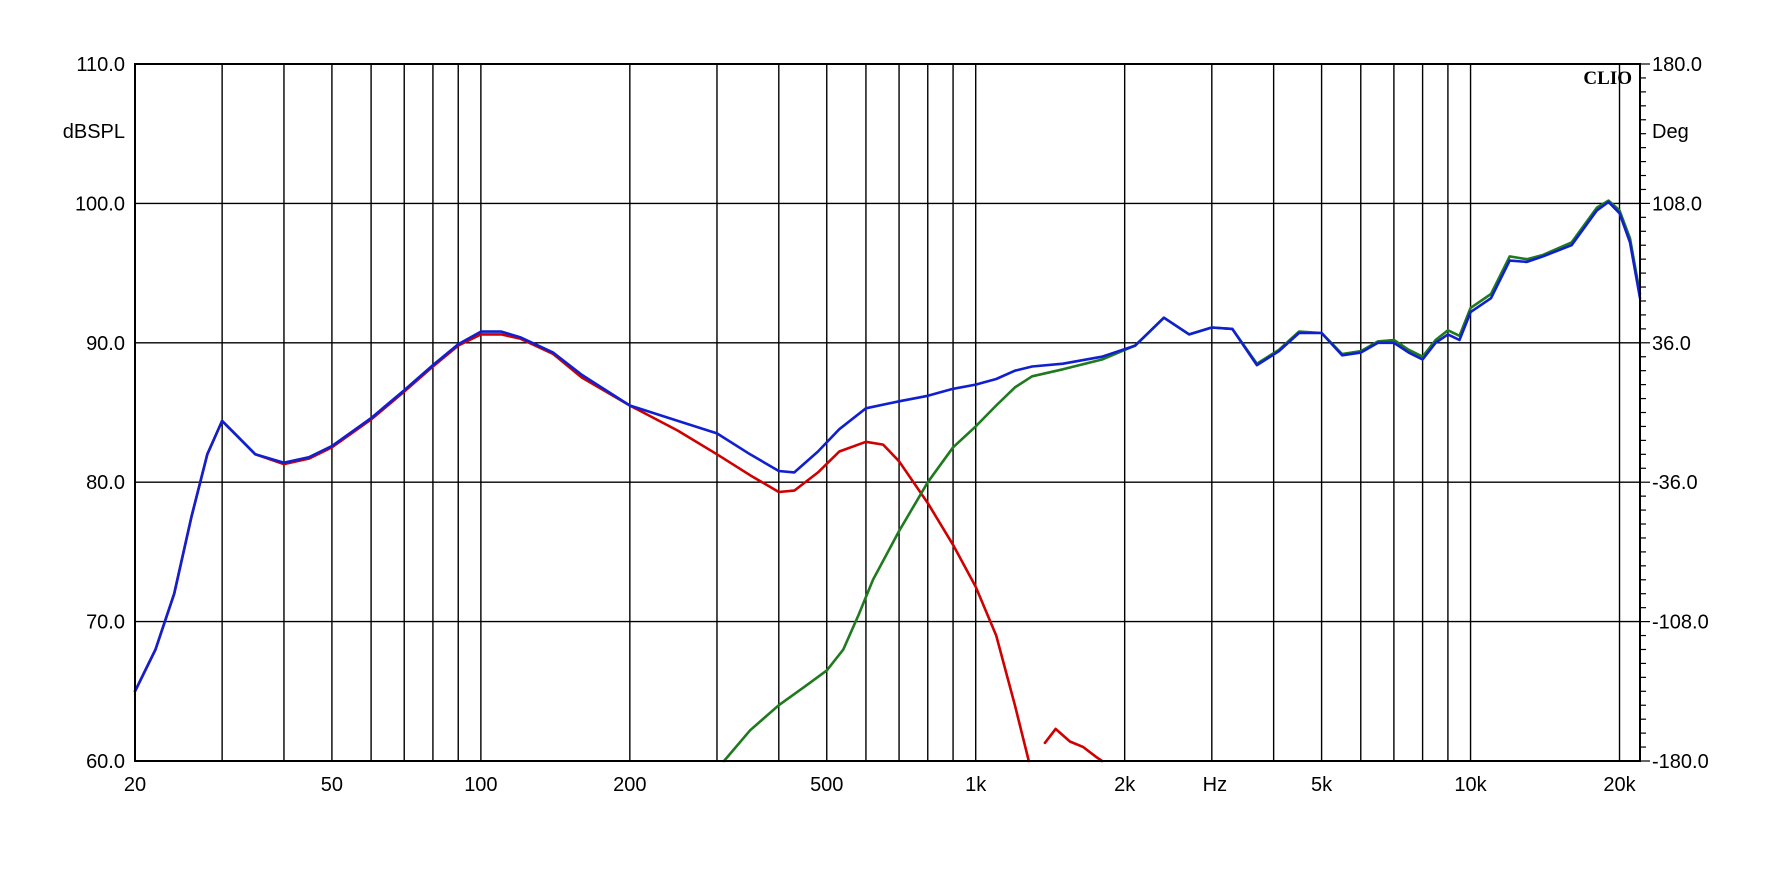 This screenshot has height=886, width=1772. Describe the element at coordinates (1322, 785) in the screenshot. I see `x-tick-label: 5k` at that location.